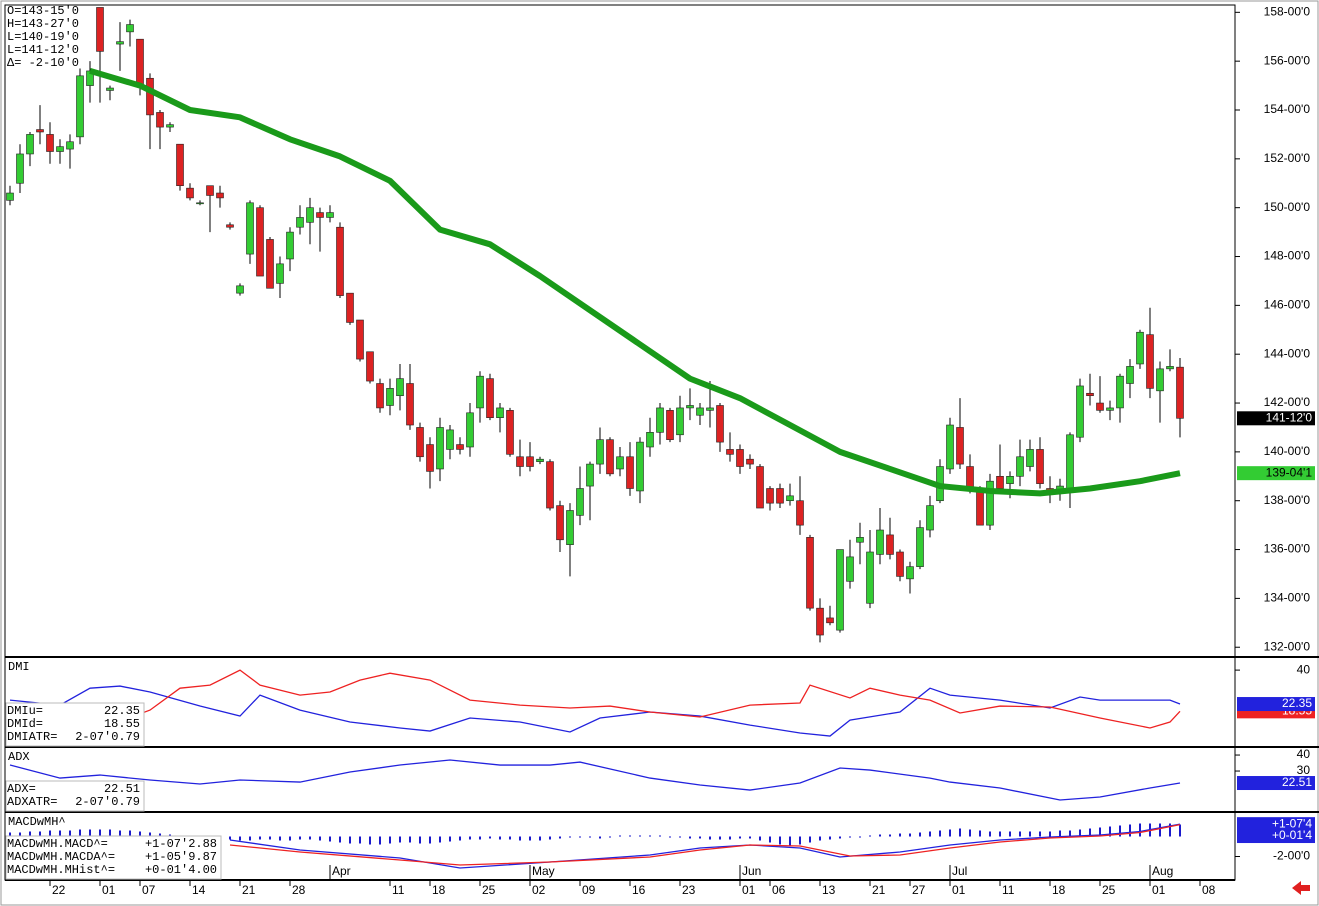  I want to click on x-tick-label: 08, so click(1209, 890).